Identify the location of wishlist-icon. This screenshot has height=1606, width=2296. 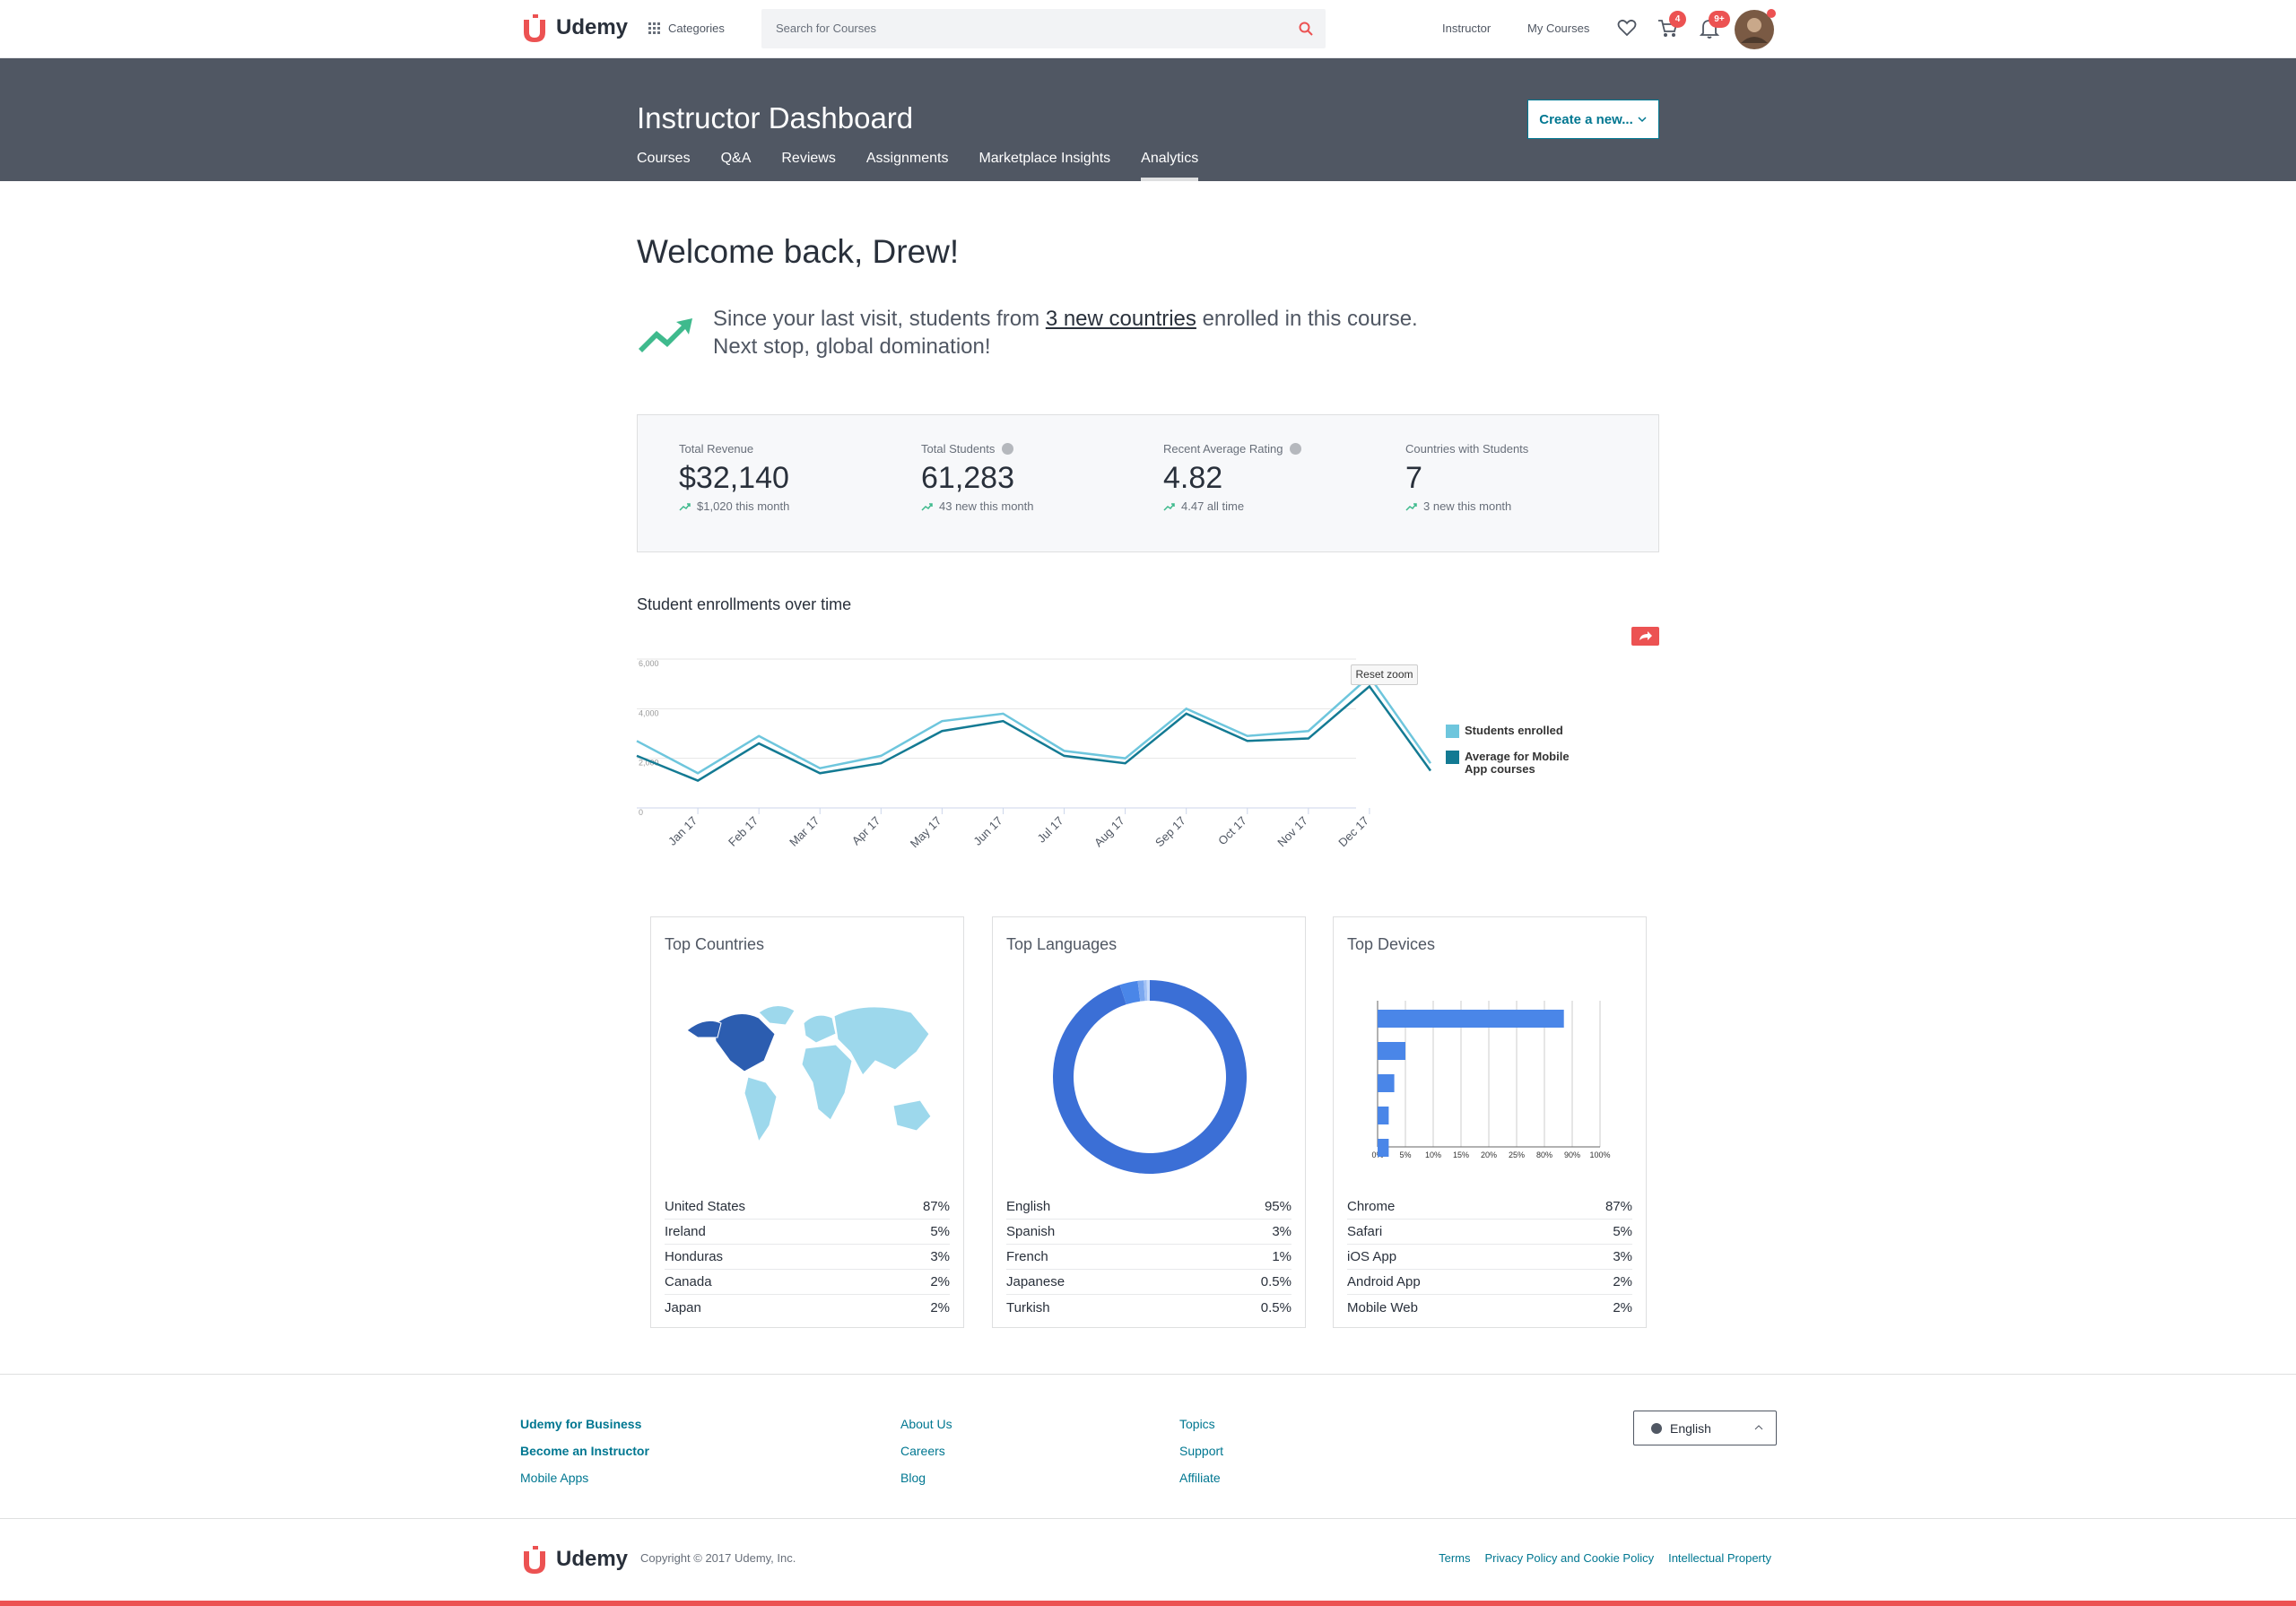
(1627, 28).